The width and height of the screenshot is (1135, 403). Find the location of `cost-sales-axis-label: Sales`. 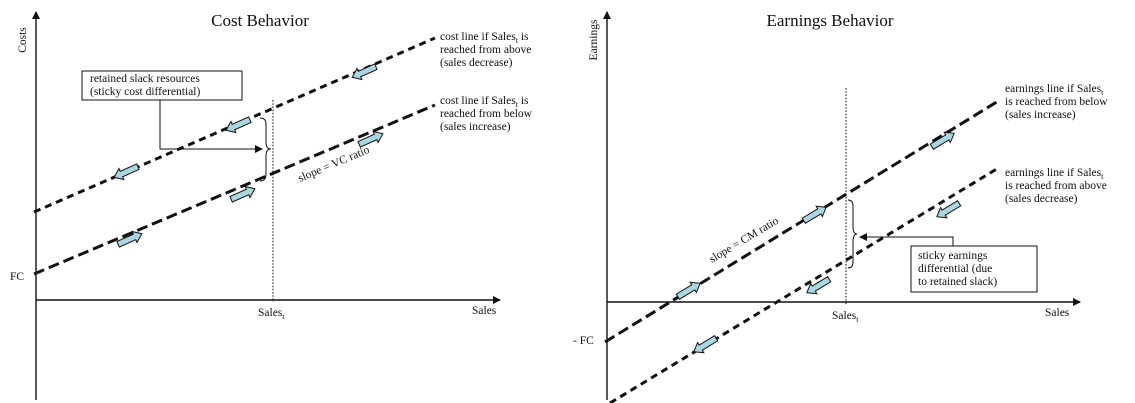

cost-sales-axis-label: Sales is located at coordinates (484, 311).